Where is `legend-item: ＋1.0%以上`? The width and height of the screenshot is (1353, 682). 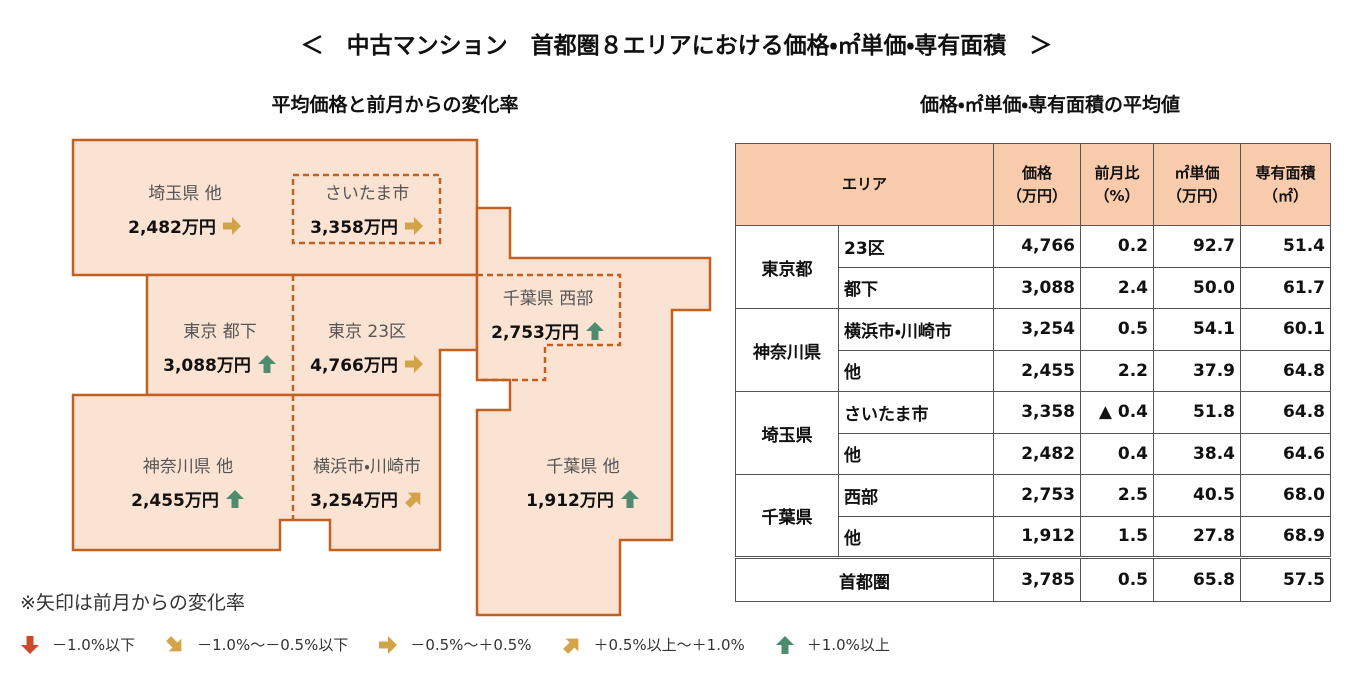 legend-item: ＋1.0%以上 is located at coordinates (832, 644).